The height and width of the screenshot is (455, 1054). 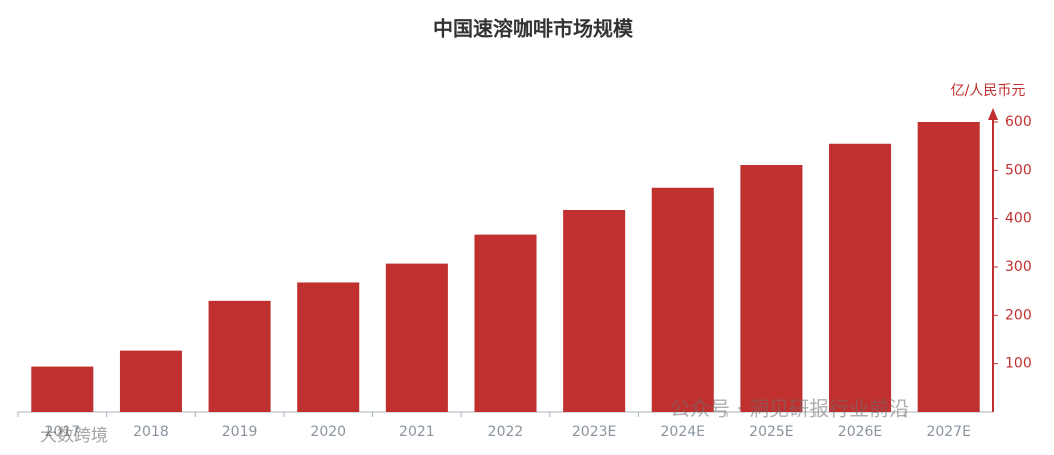 I want to click on y-tick-label: 400, so click(x=1018, y=219).